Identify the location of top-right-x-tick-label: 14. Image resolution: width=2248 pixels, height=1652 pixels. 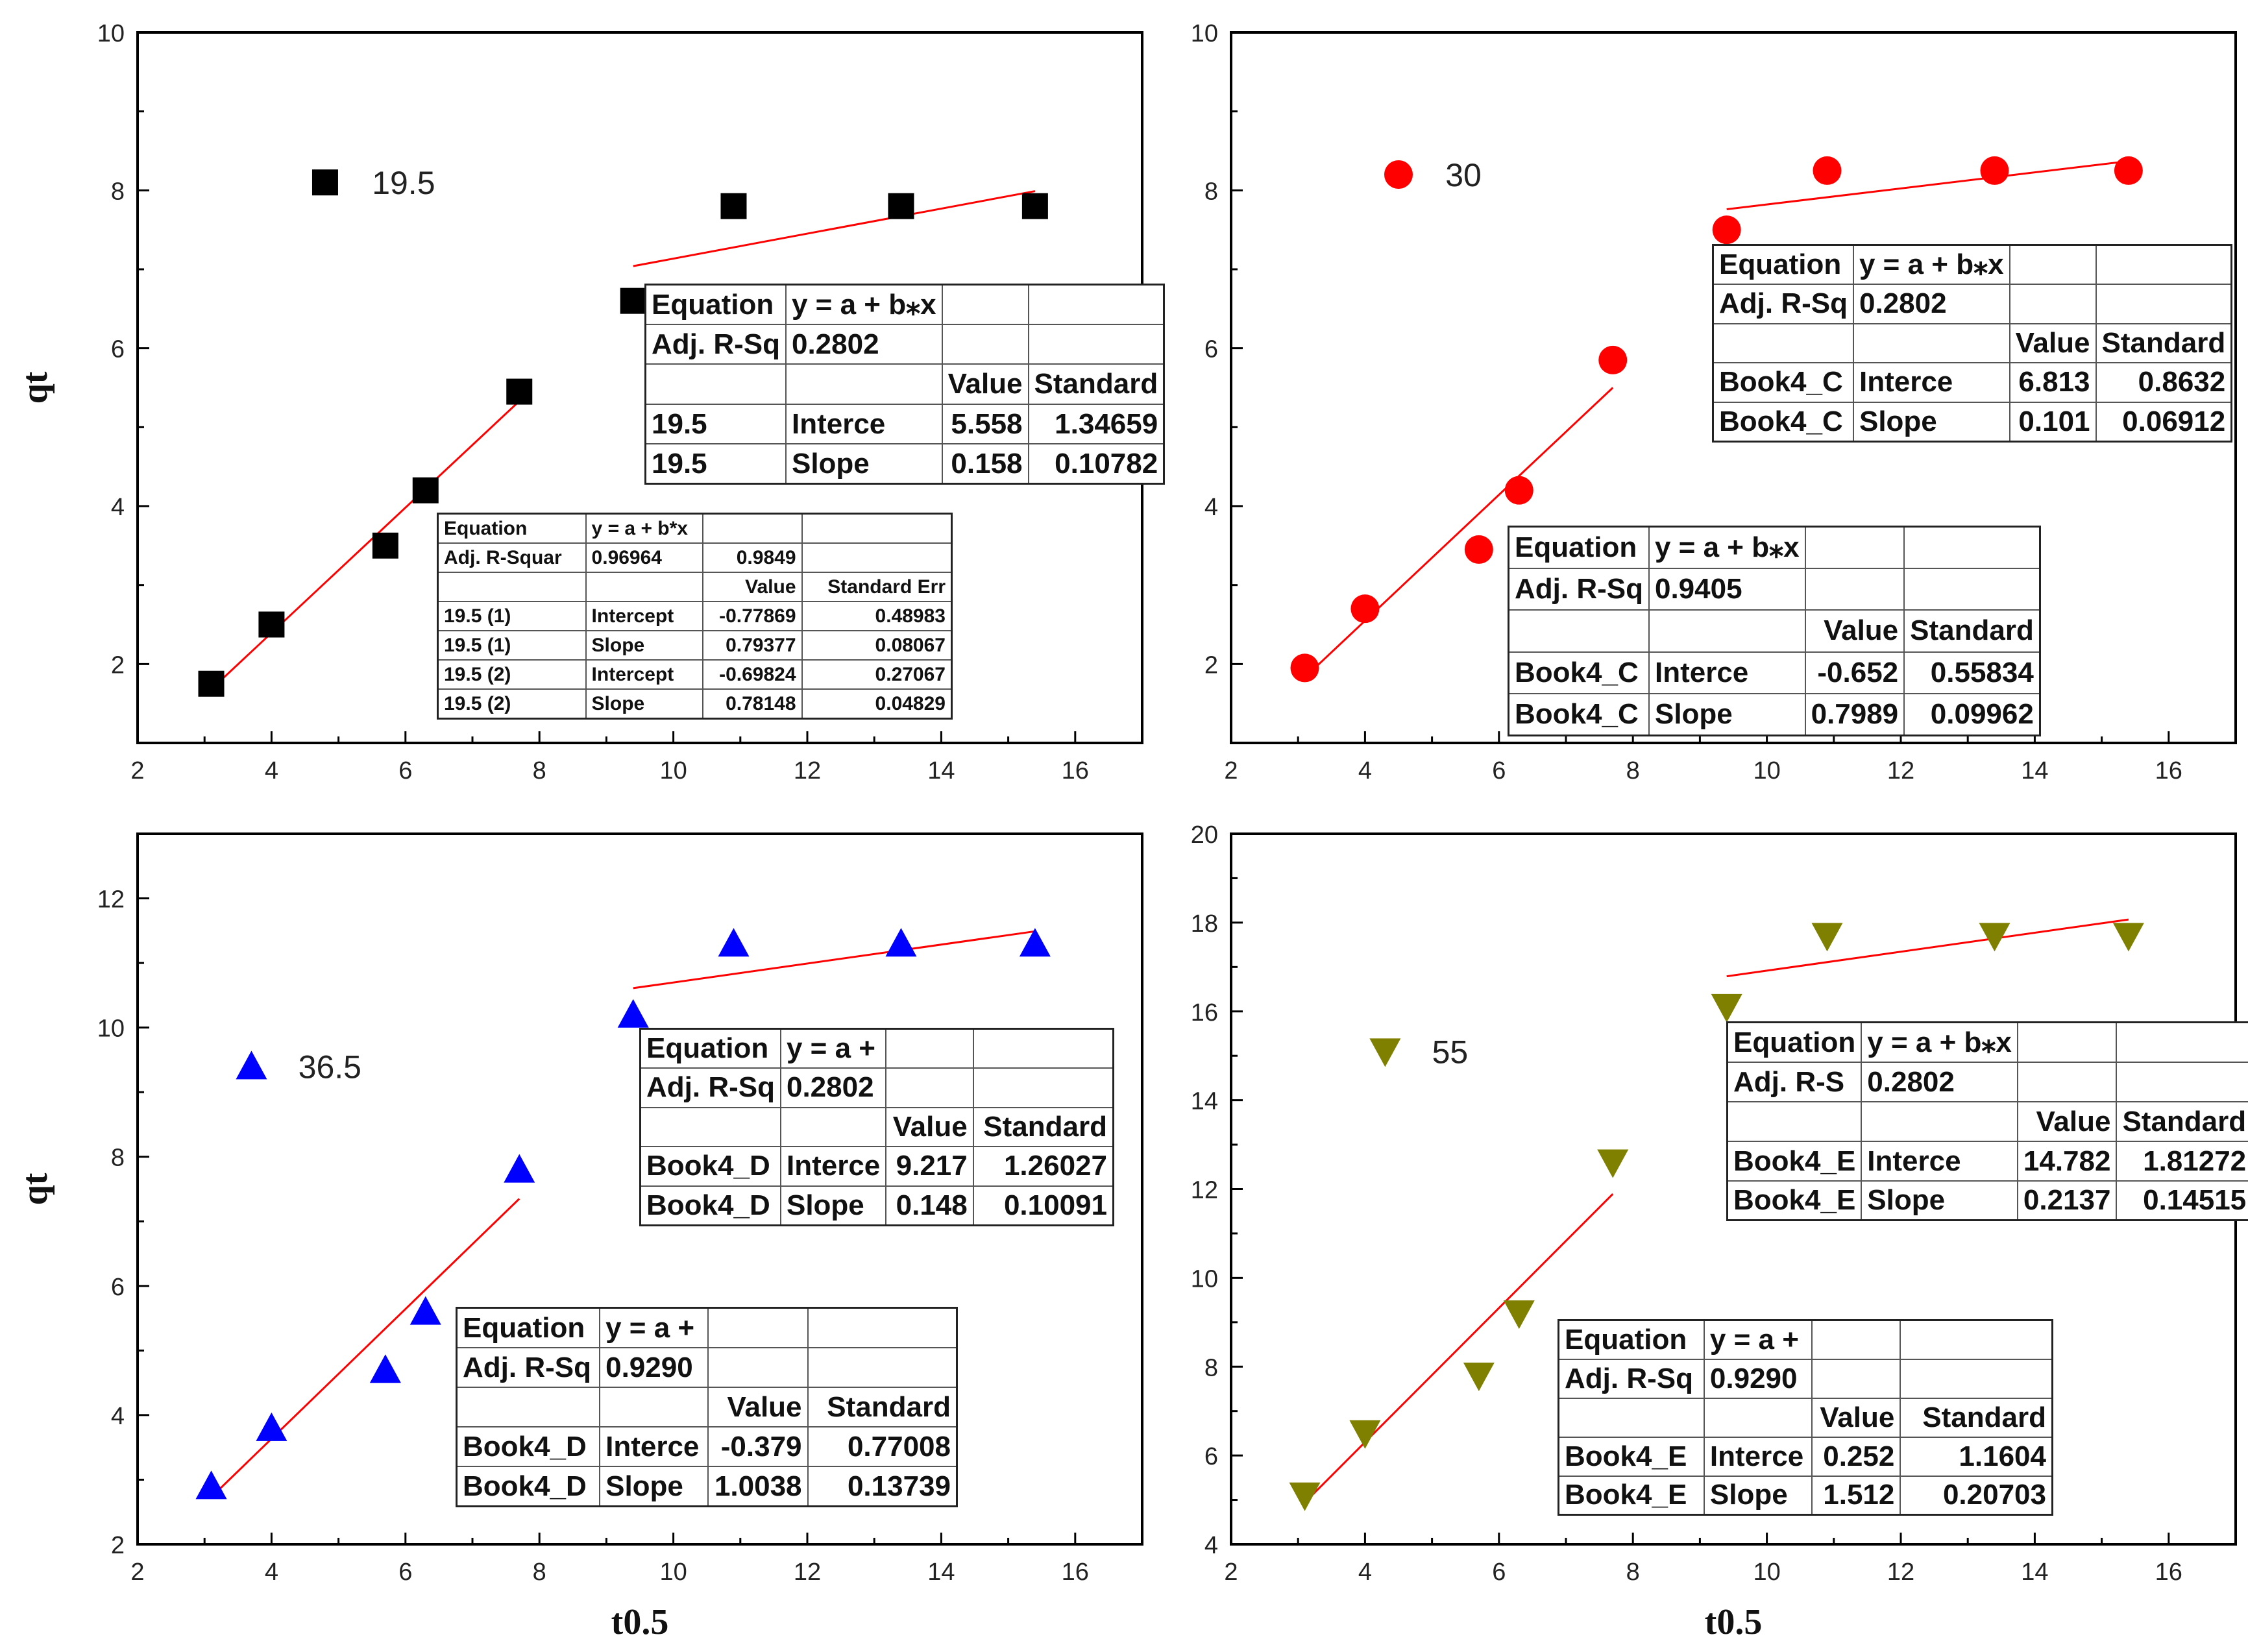
(2034, 770).